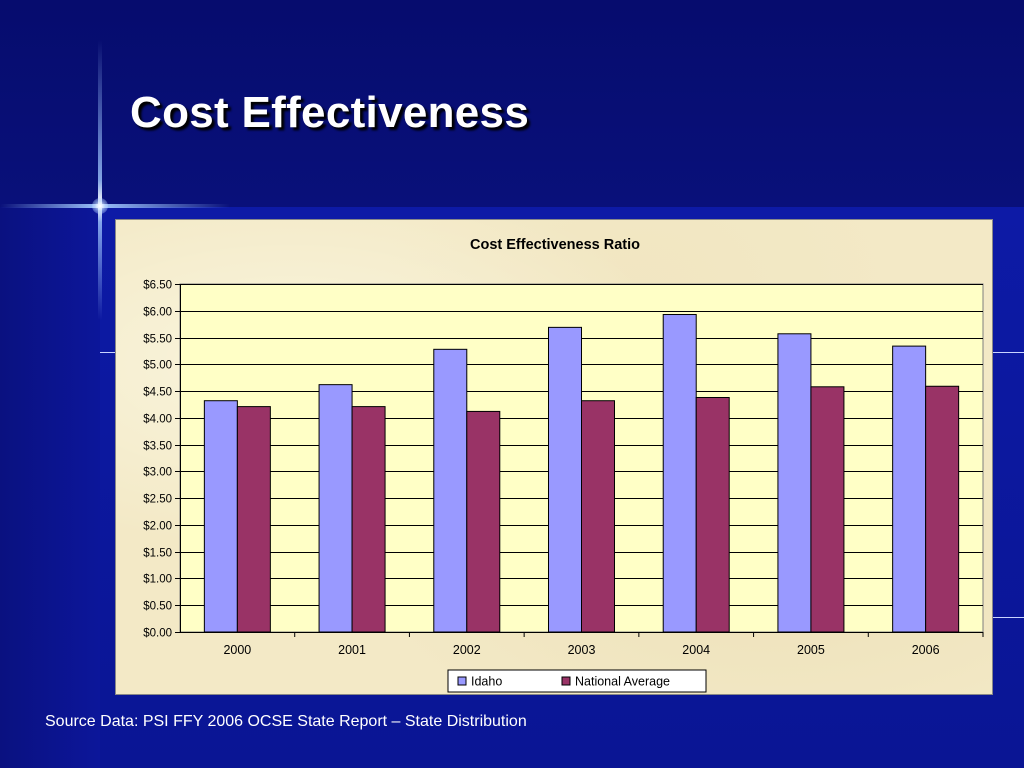 Image resolution: width=1024 pixels, height=768 pixels. I want to click on bar-idaho-2005, so click(794, 483).